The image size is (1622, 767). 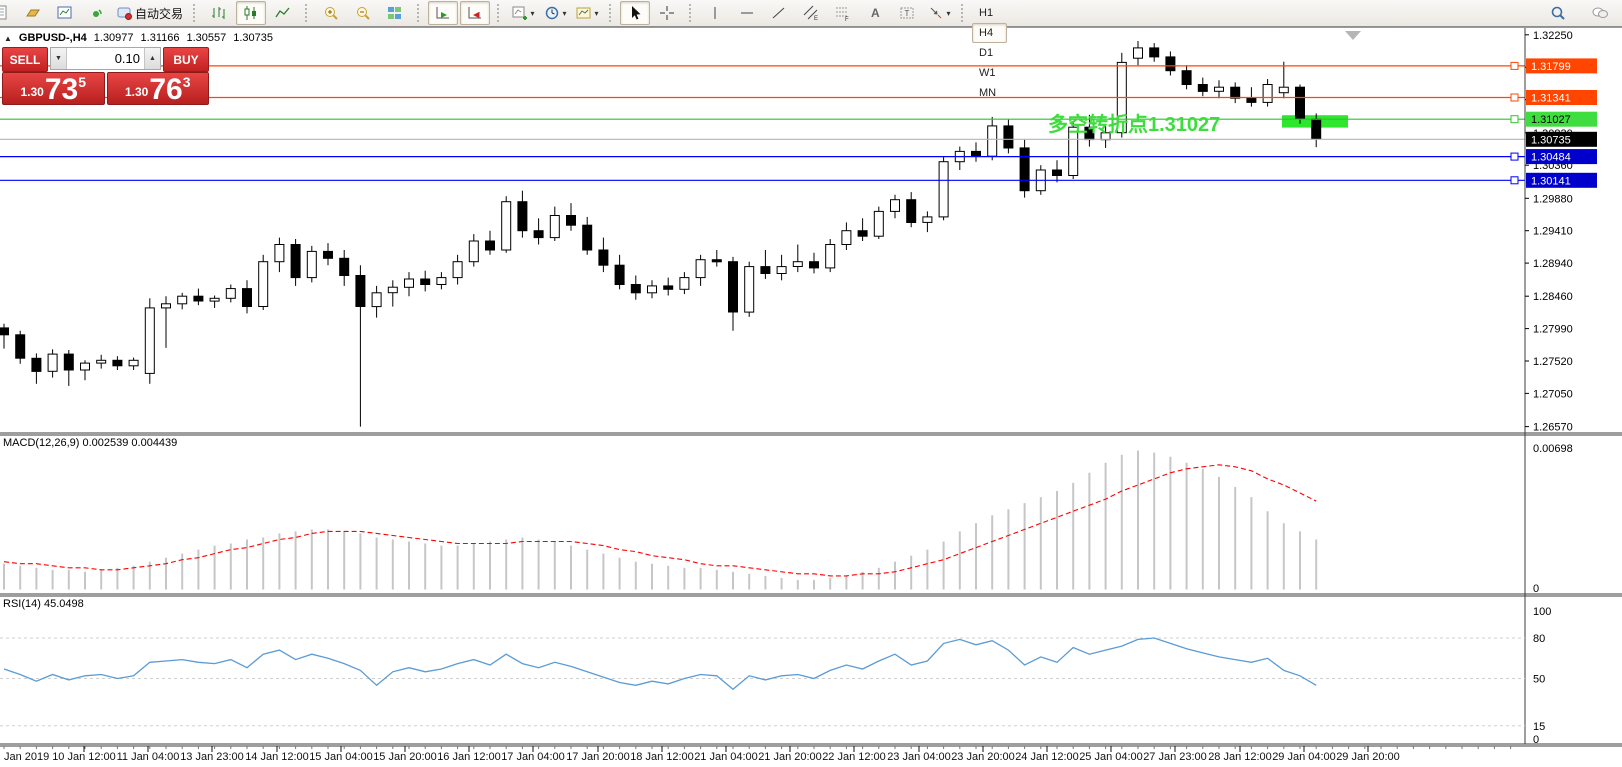 I want to click on low-value: 1.30557, so click(x=206, y=38).